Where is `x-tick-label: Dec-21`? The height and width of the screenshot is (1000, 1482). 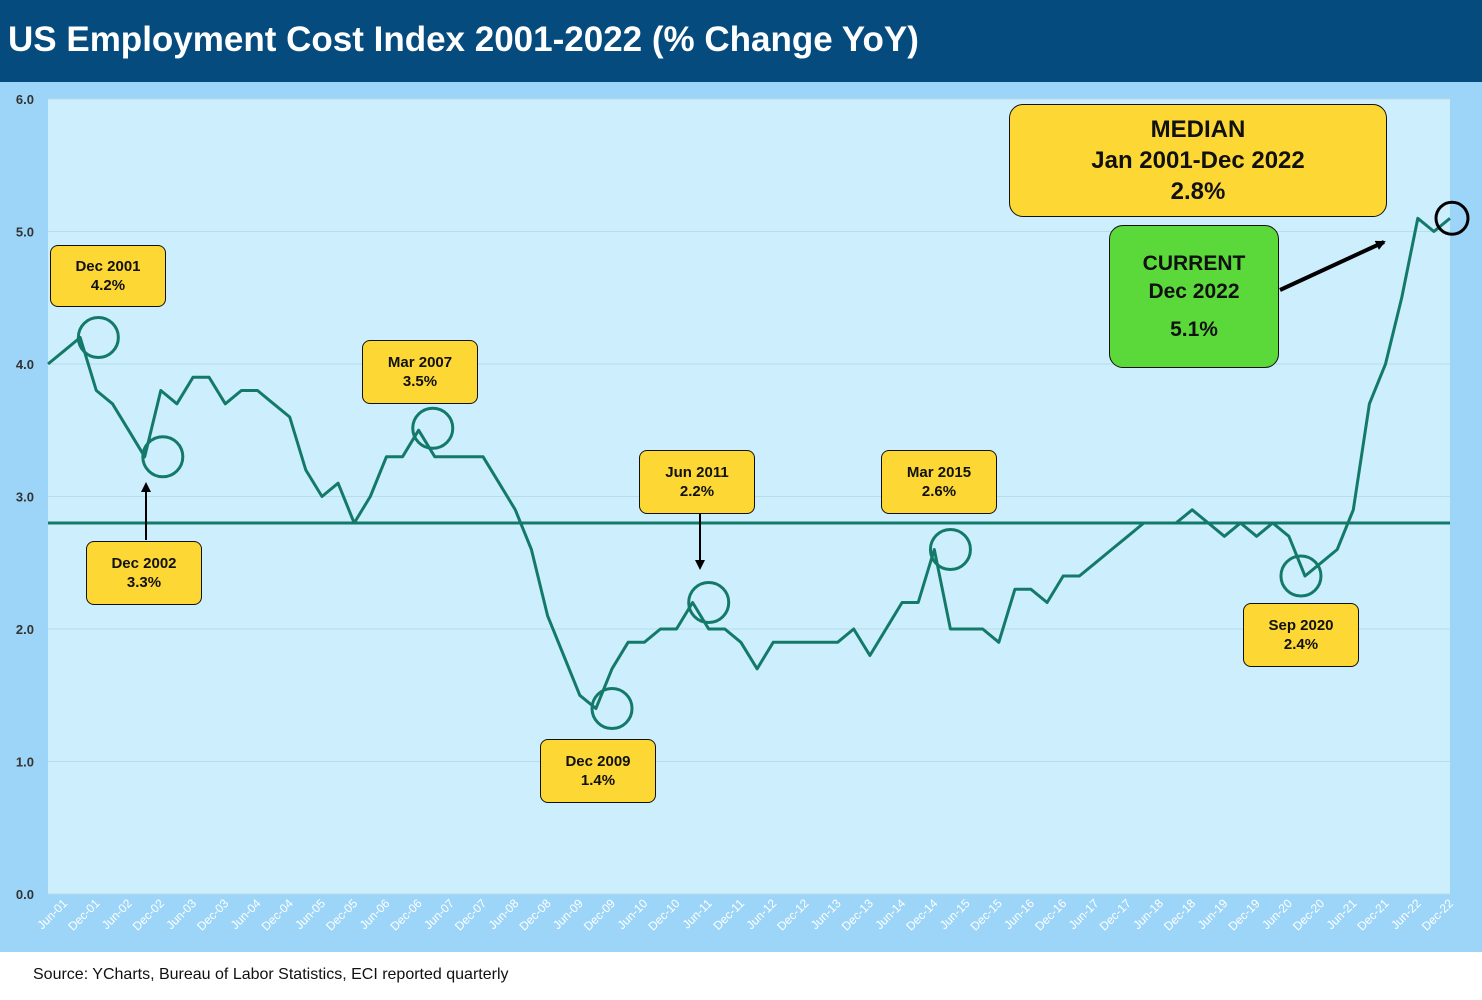
x-tick-label: Dec-21 is located at coordinates (1372, 914).